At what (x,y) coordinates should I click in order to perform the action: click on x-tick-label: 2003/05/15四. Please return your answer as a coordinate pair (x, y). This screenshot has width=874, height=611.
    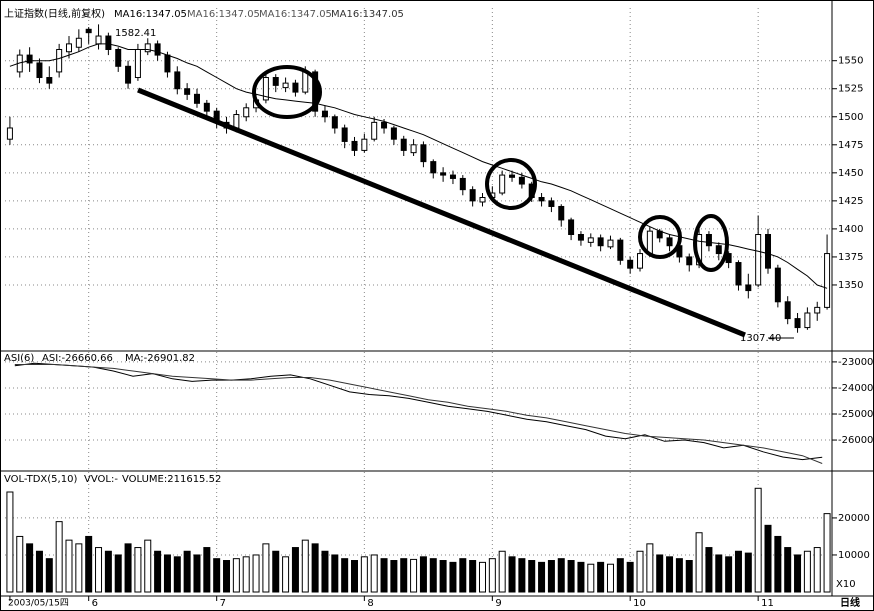
    Looking at the image, I should click on (38, 604).